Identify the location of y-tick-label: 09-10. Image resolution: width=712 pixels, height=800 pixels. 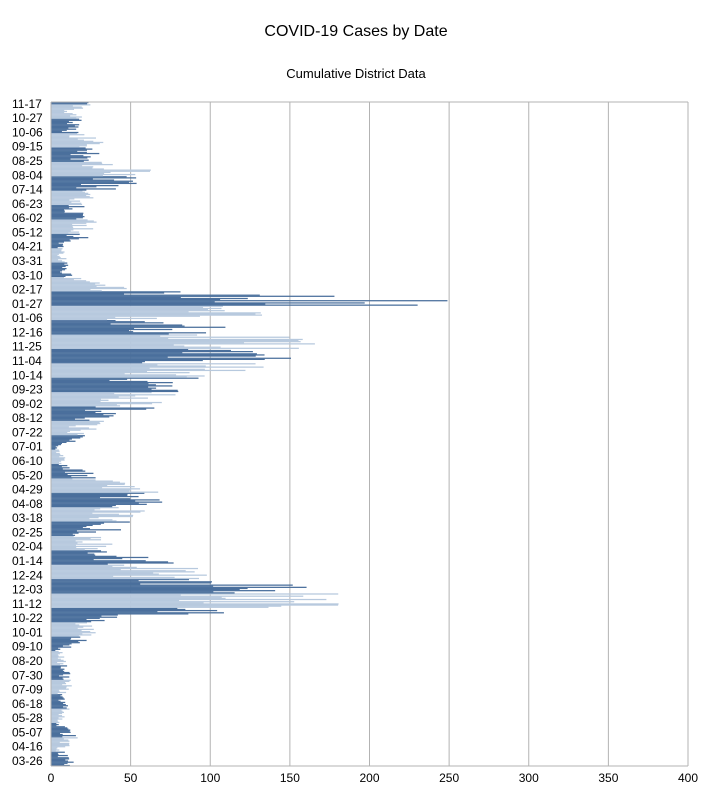
(27, 647).